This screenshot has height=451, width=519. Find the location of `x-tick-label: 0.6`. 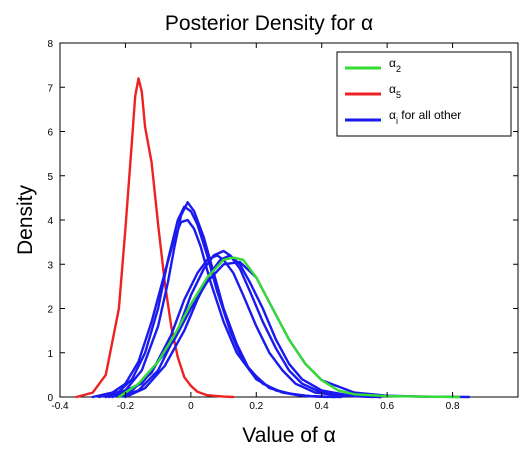

x-tick-label: 0.6 is located at coordinates (387, 406).